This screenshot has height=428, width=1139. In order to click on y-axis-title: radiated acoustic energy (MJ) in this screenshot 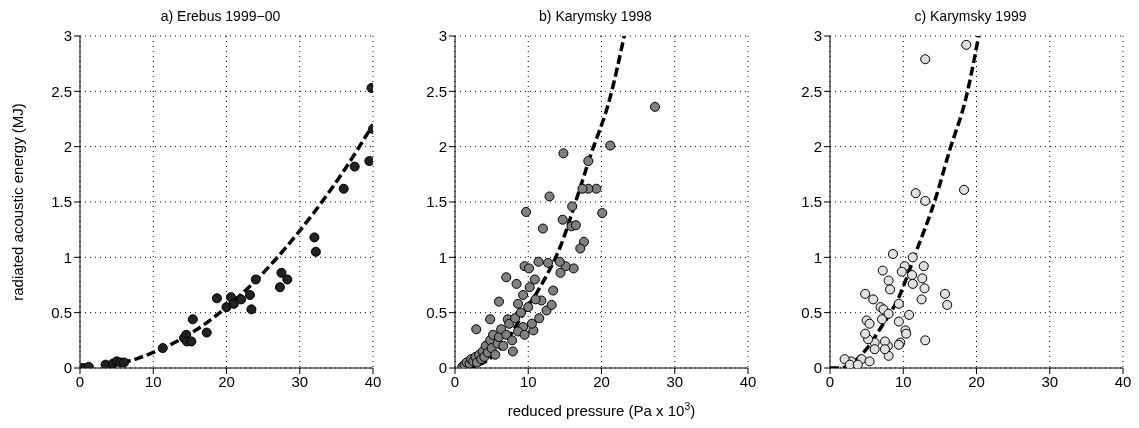, I will do `click(18, 202)`.